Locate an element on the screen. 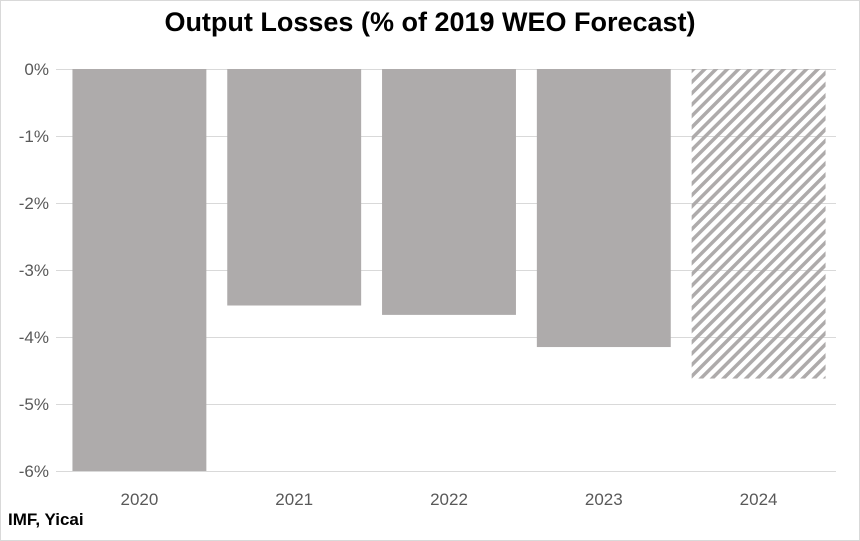 Image resolution: width=860 pixels, height=541 pixels. bar-2020 is located at coordinates (139, 270).